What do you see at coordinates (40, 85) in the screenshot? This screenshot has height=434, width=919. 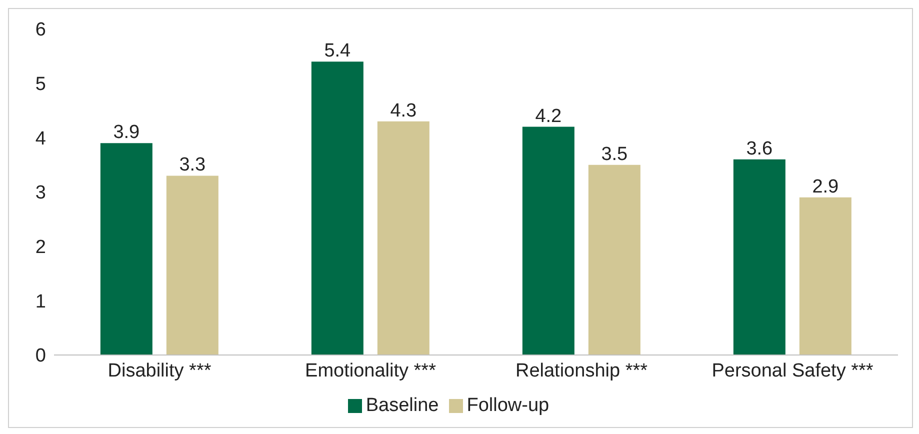 I see `y-tick-label: 5` at bounding box center [40, 85].